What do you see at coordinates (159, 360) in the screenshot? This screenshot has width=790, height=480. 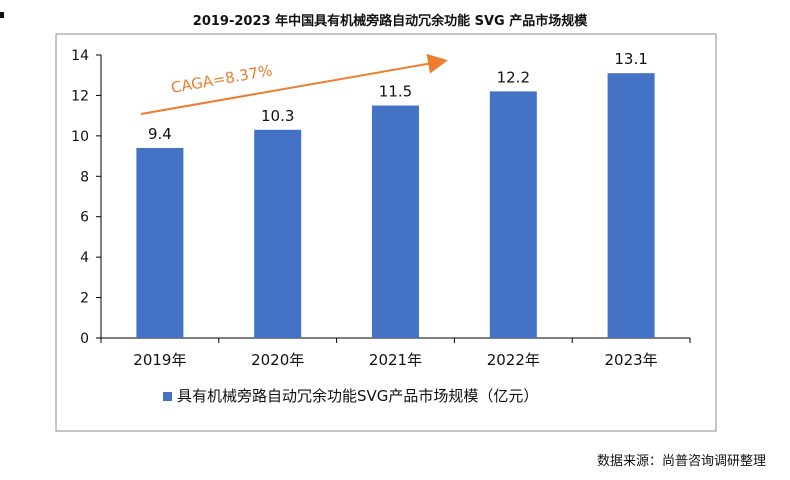 I see `x-tick-label: 2019年` at bounding box center [159, 360].